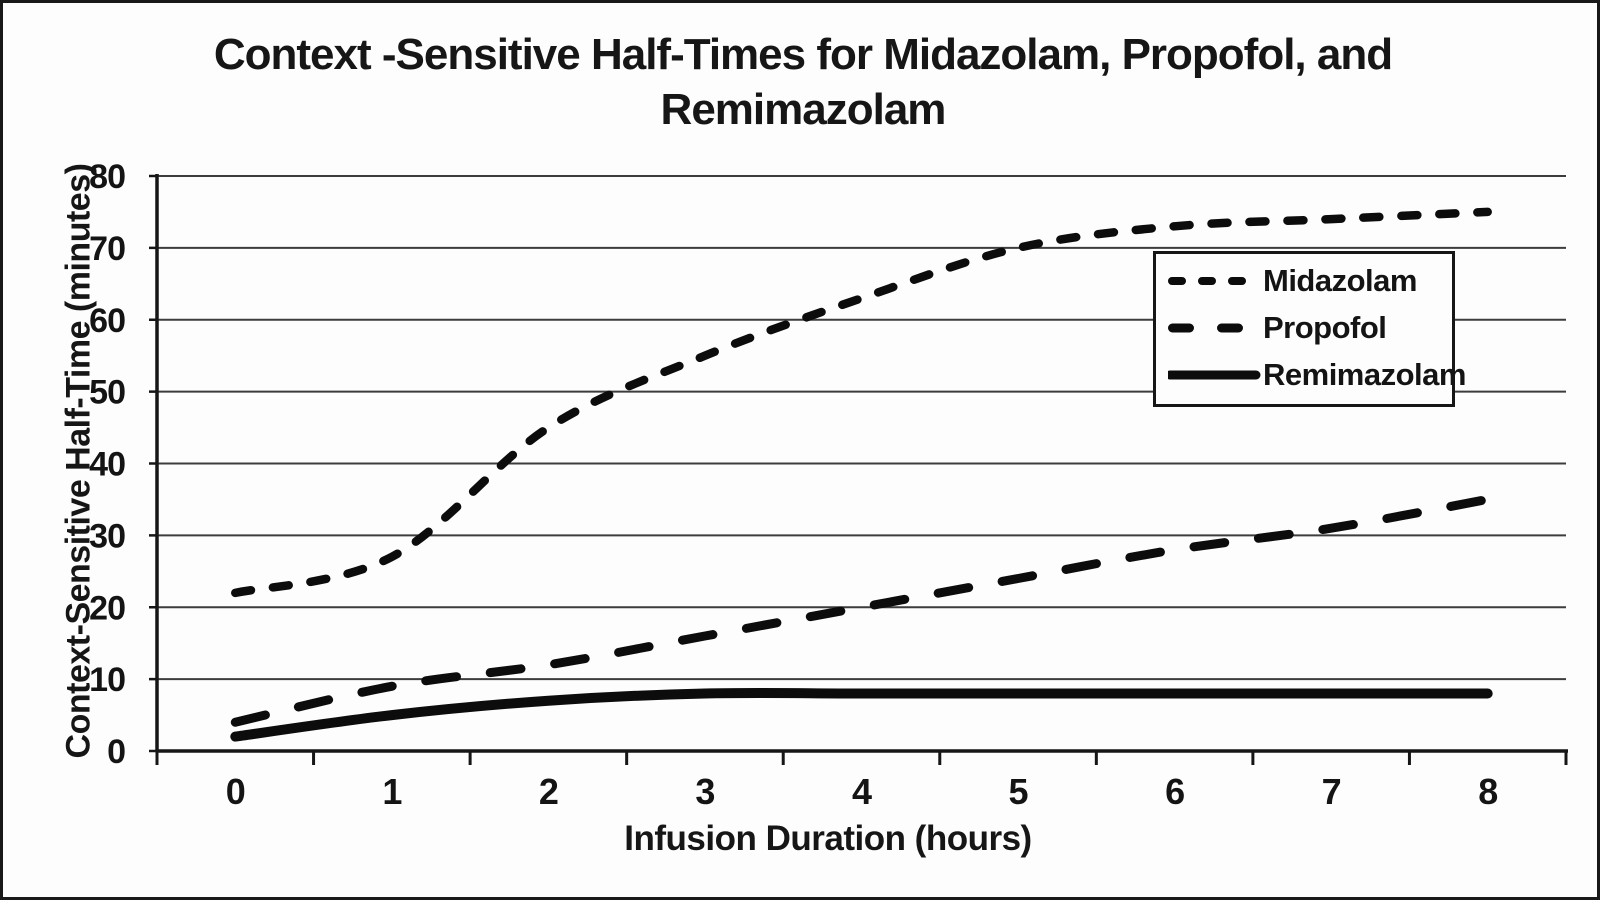  What do you see at coordinates (107, 393) in the screenshot?
I see `y-tick-label-50: 50` at bounding box center [107, 393].